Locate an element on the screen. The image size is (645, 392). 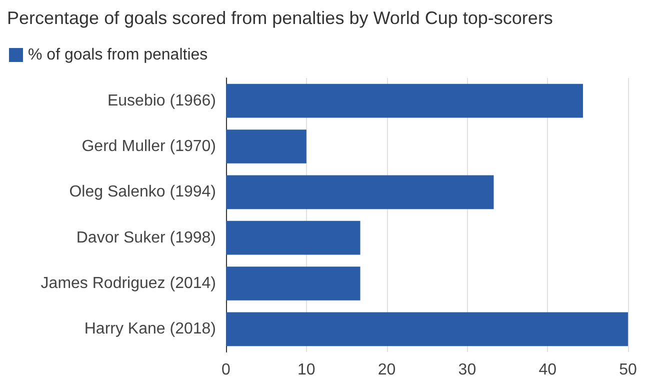
x-tick-label: 10 is located at coordinates (307, 370).